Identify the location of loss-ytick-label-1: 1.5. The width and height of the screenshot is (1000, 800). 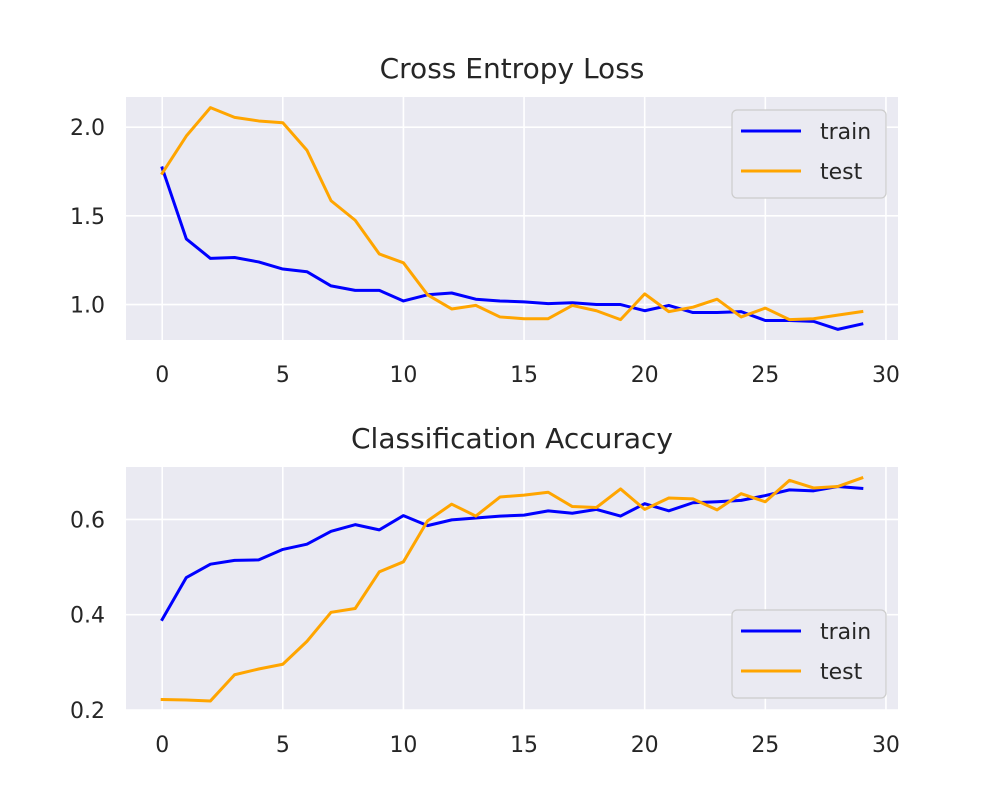
(87, 217).